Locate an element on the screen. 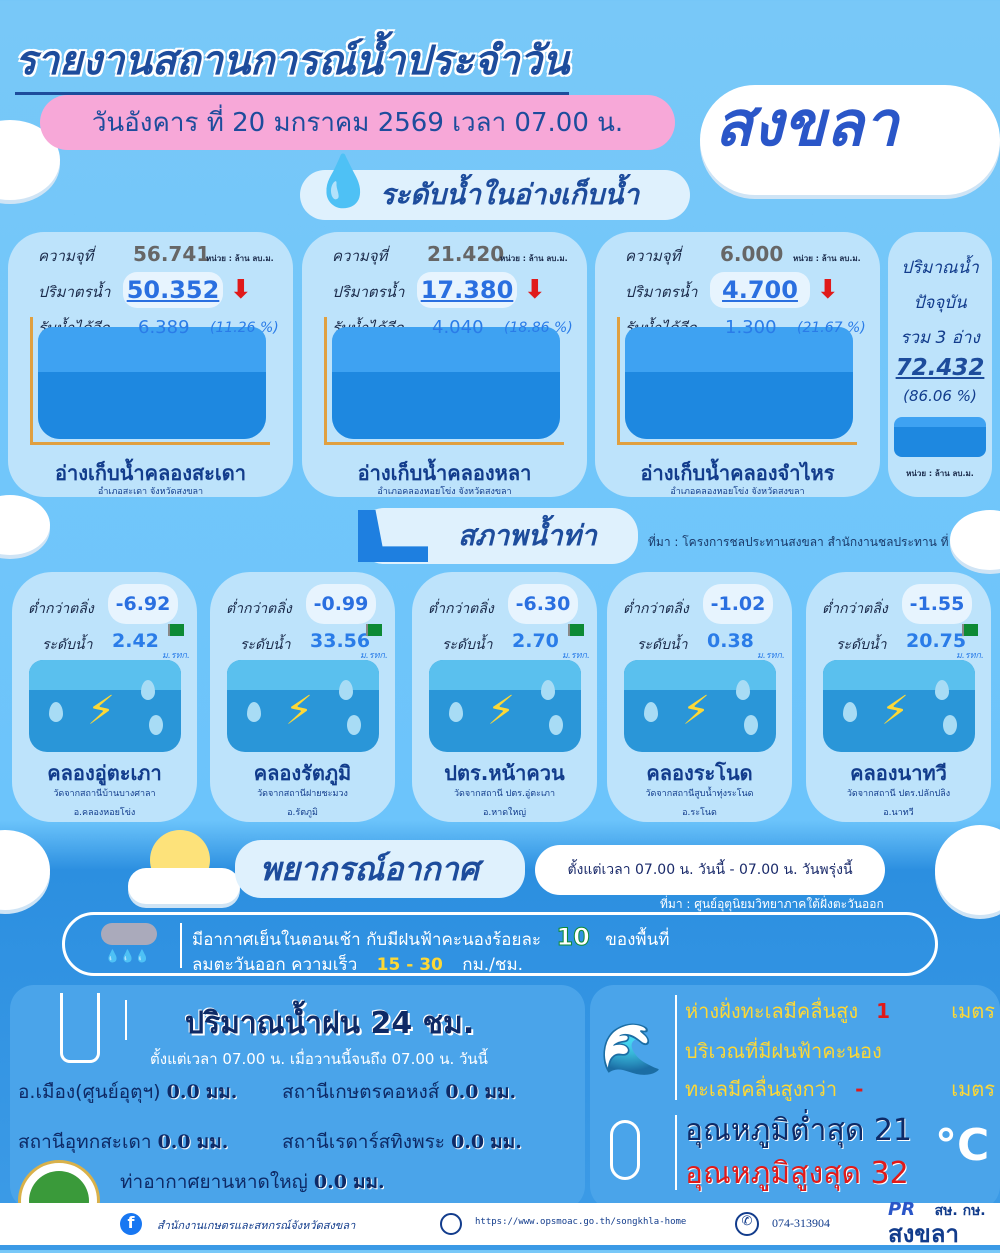 This screenshot has width=1000, height=1253. station-district: อ.นาทวี is located at coordinates (898, 813).